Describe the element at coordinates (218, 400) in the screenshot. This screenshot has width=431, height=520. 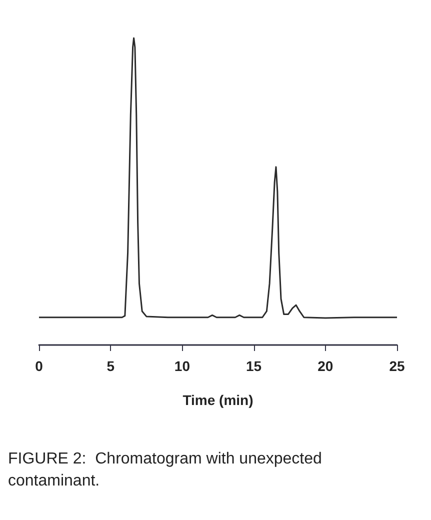
I see `x-axis-title: Time (min)` at that location.